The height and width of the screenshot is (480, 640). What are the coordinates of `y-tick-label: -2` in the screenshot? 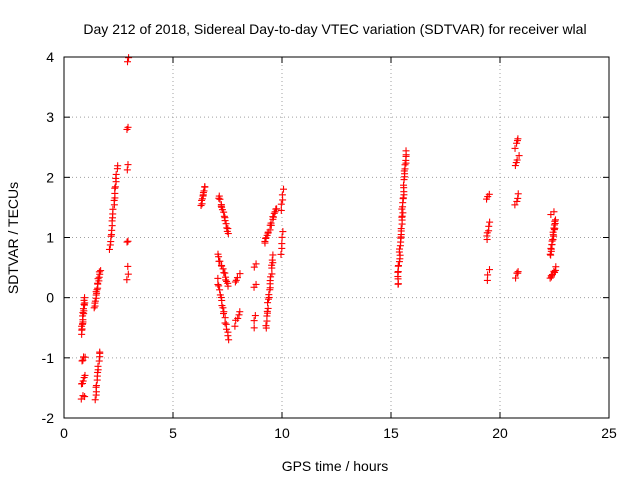 It's located at (48, 418).